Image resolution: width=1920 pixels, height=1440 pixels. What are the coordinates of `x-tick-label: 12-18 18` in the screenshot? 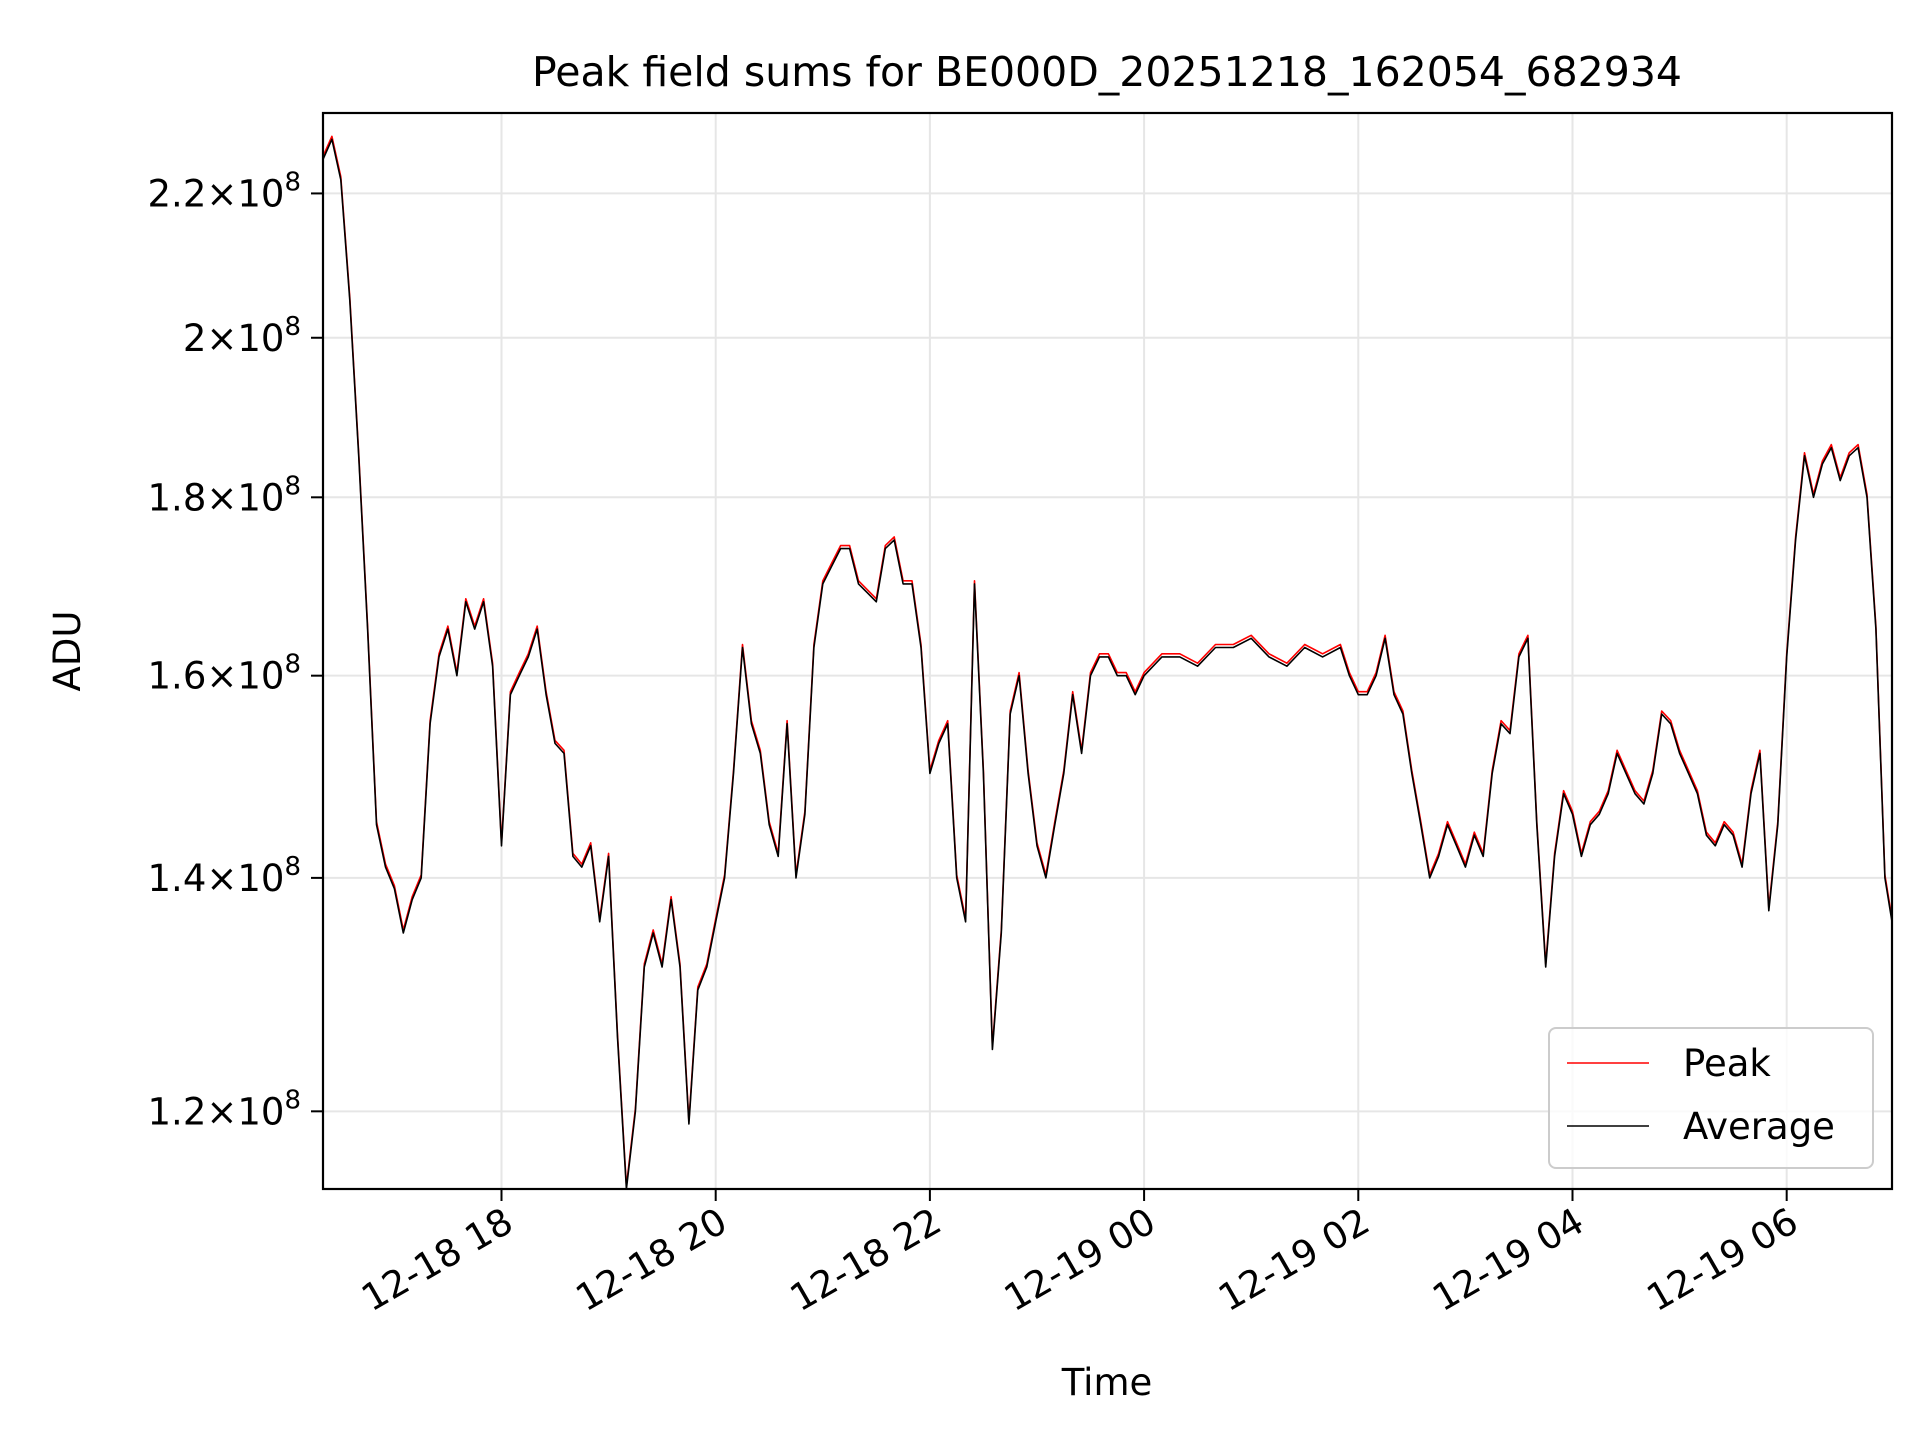 It's located at (437, 1260).